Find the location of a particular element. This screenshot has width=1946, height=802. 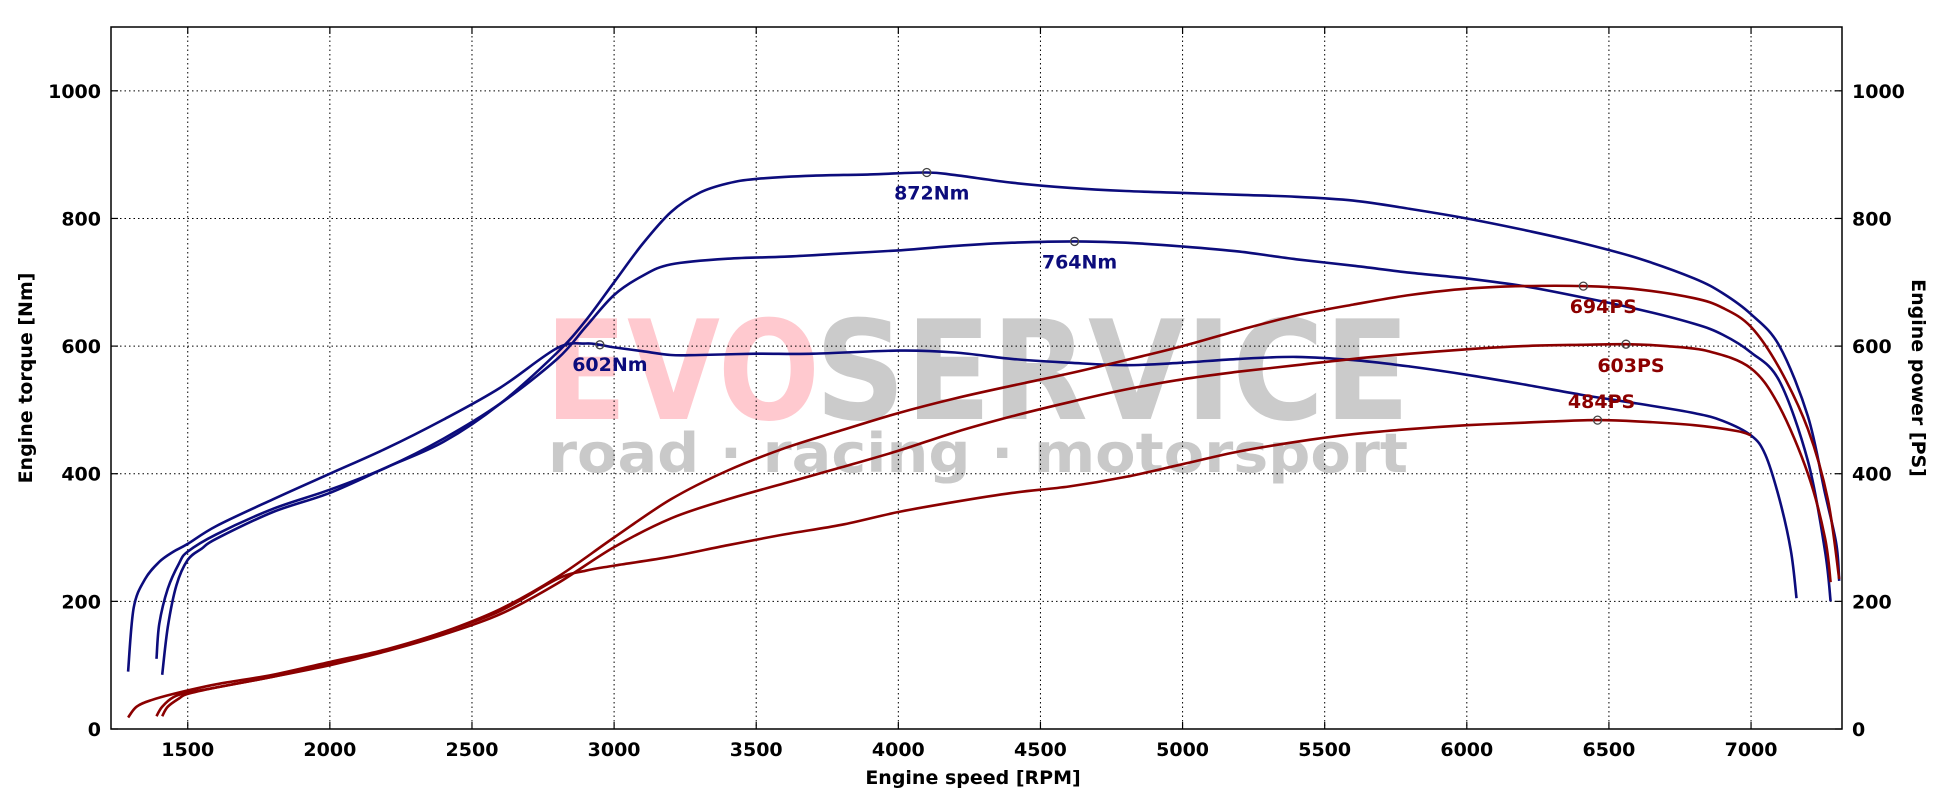

peak-label: 602Nm is located at coordinates (609, 365).